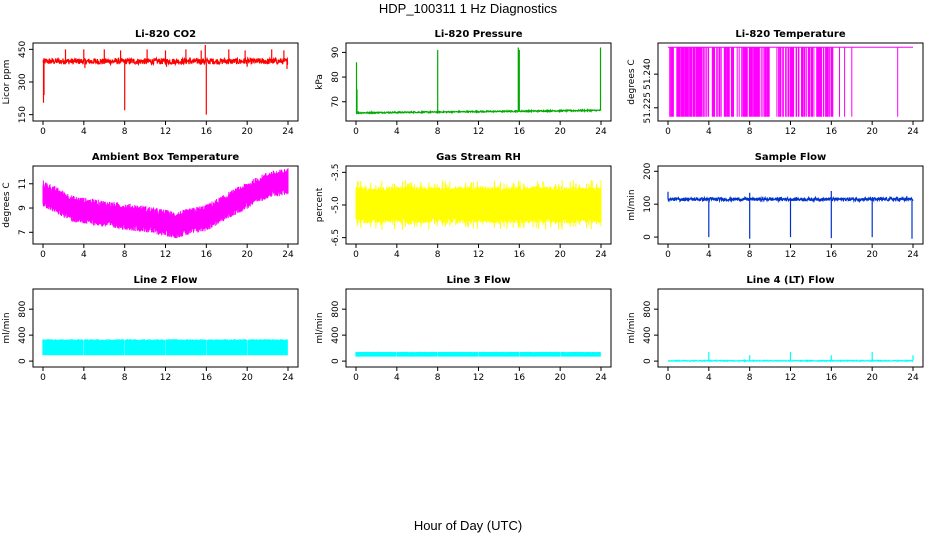 The image size is (936, 540). Describe the element at coordinates (790, 34) in the screenshot. I see `panel-title: Li-820 Temperature` at that location.